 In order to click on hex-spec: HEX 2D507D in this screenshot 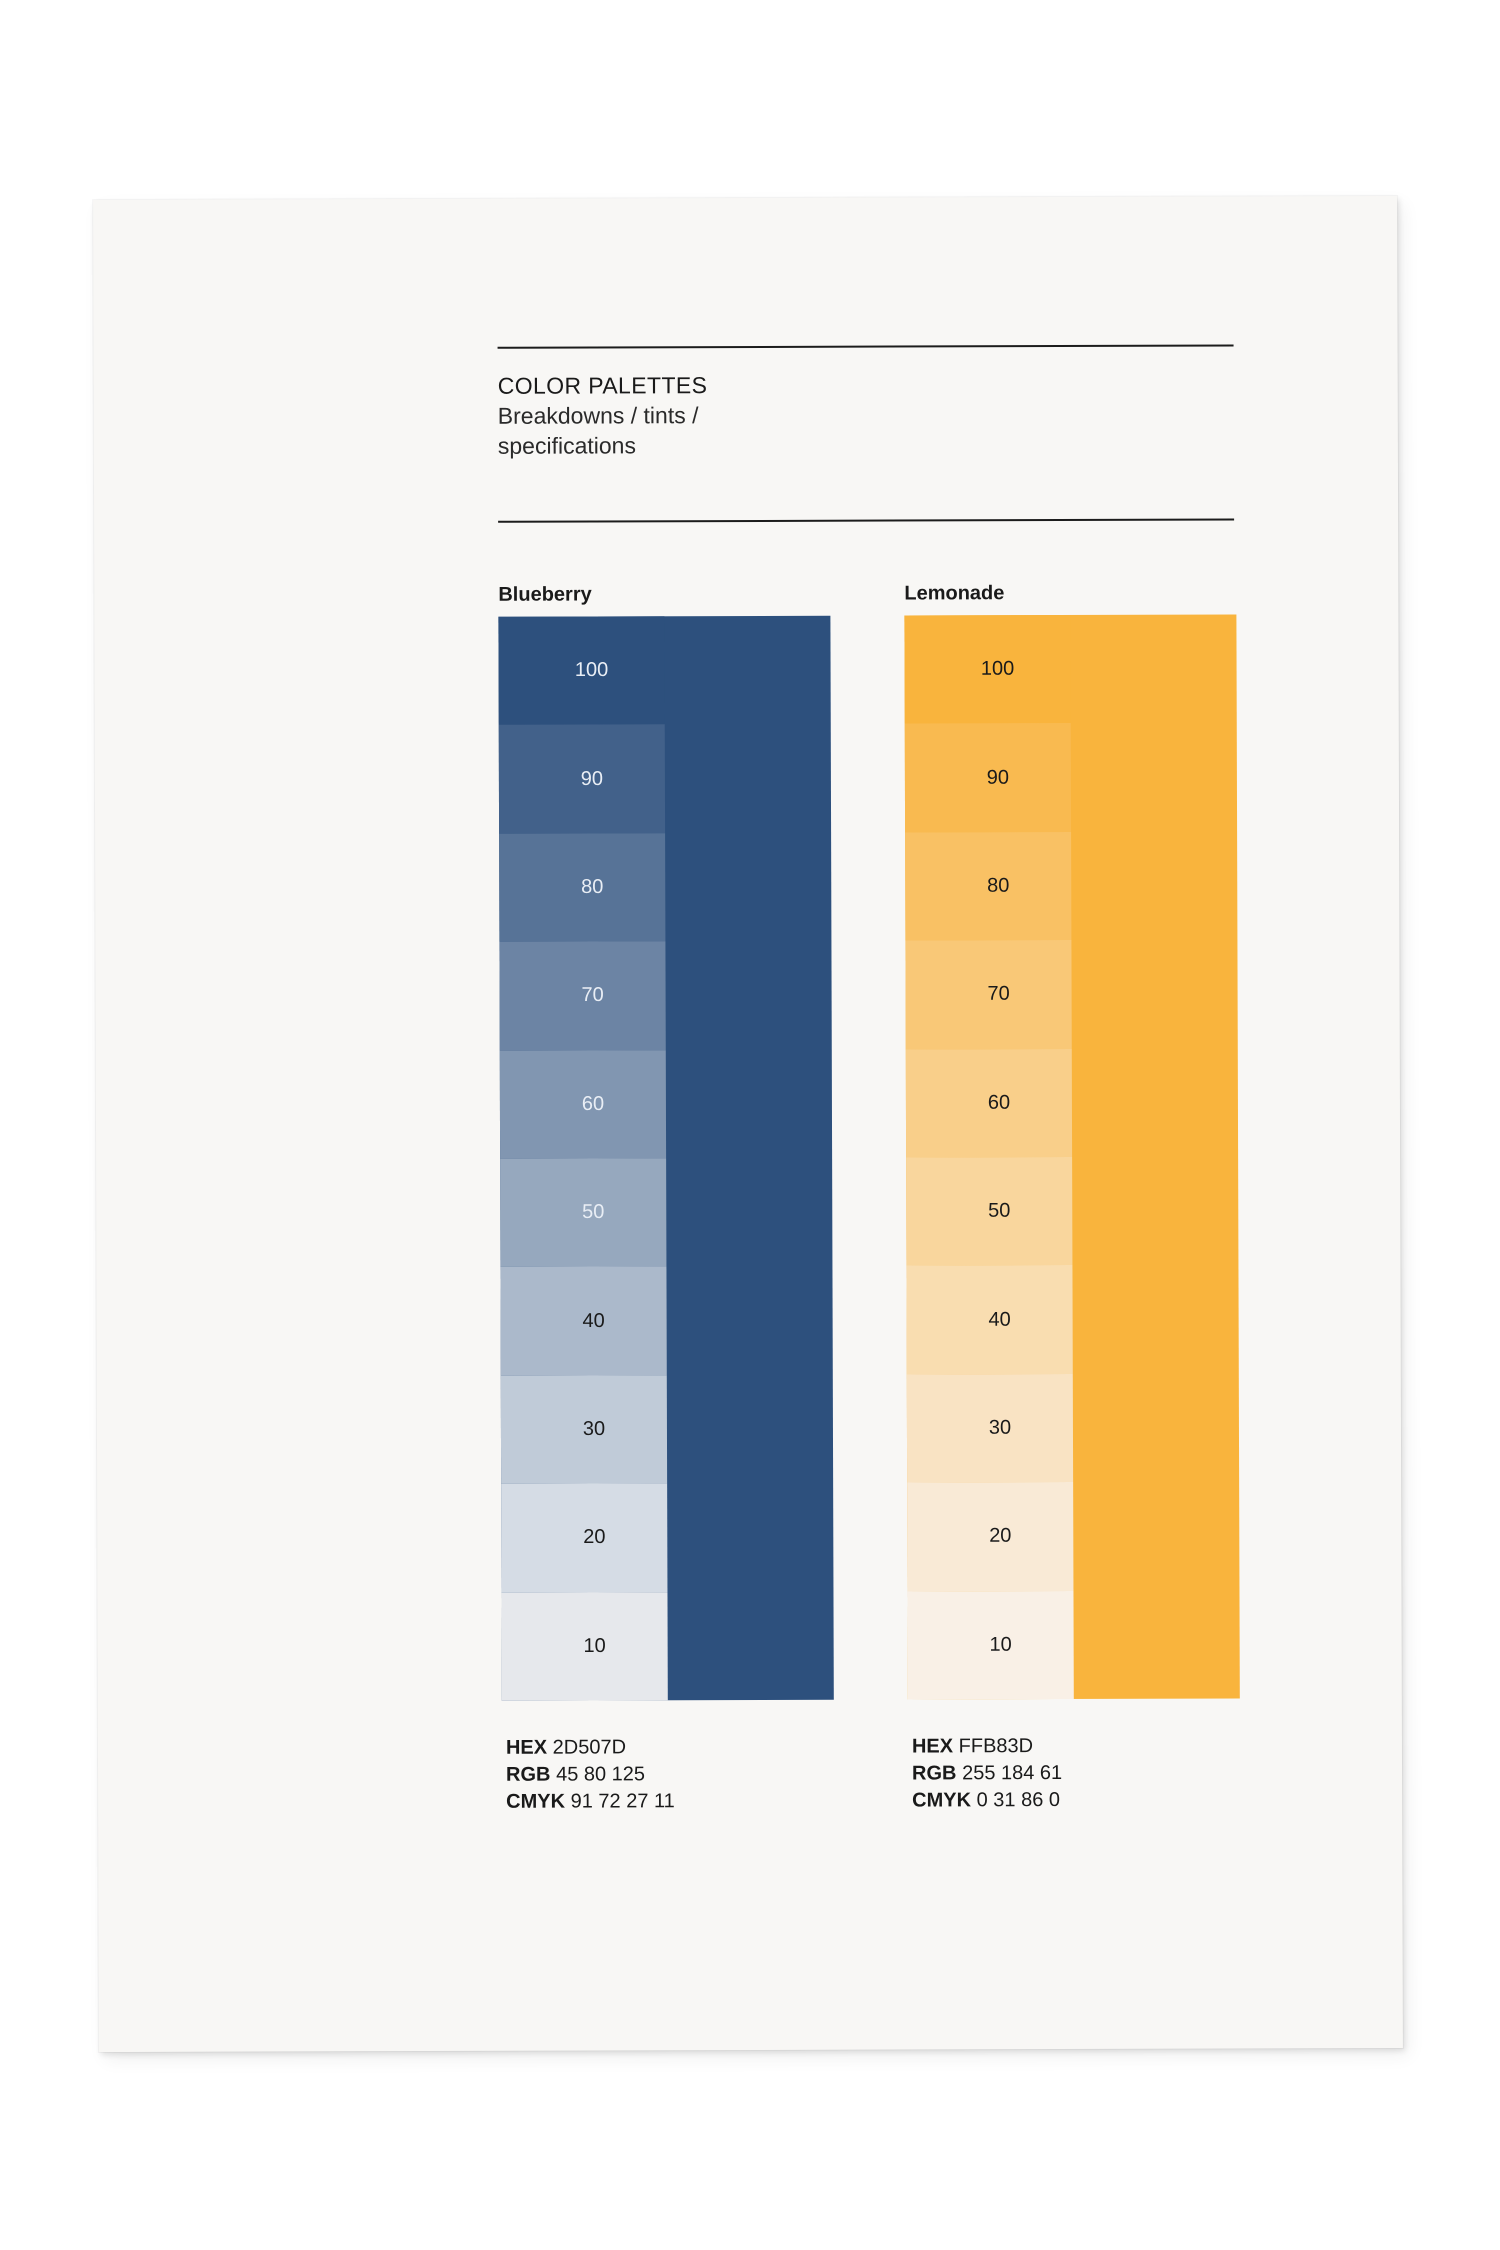, I will do `click(590, 1748)`.